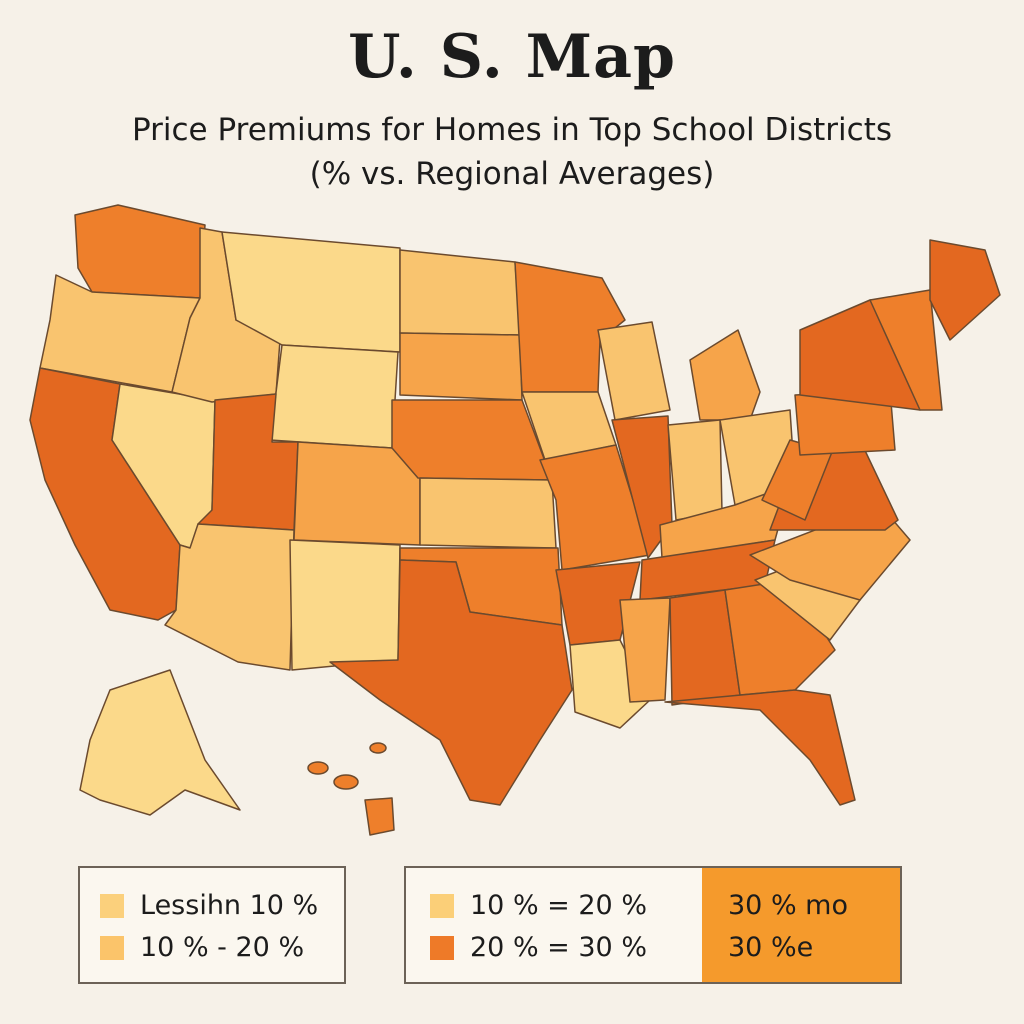 The image size is (1024, 1024). I want to click on map-subtitle-note: (% vs. Regional Averages), so click(512, 174).